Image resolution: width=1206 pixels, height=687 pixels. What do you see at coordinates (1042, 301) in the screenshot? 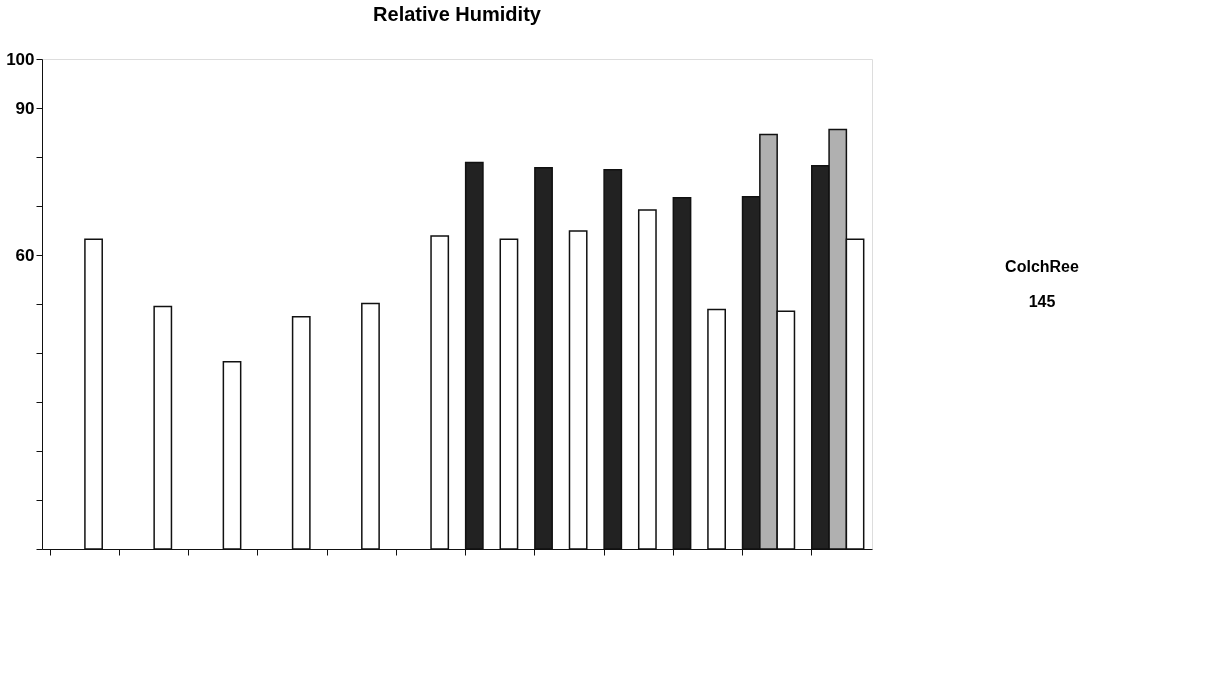
I see `text: 145` at bounding box center [1042, 301].